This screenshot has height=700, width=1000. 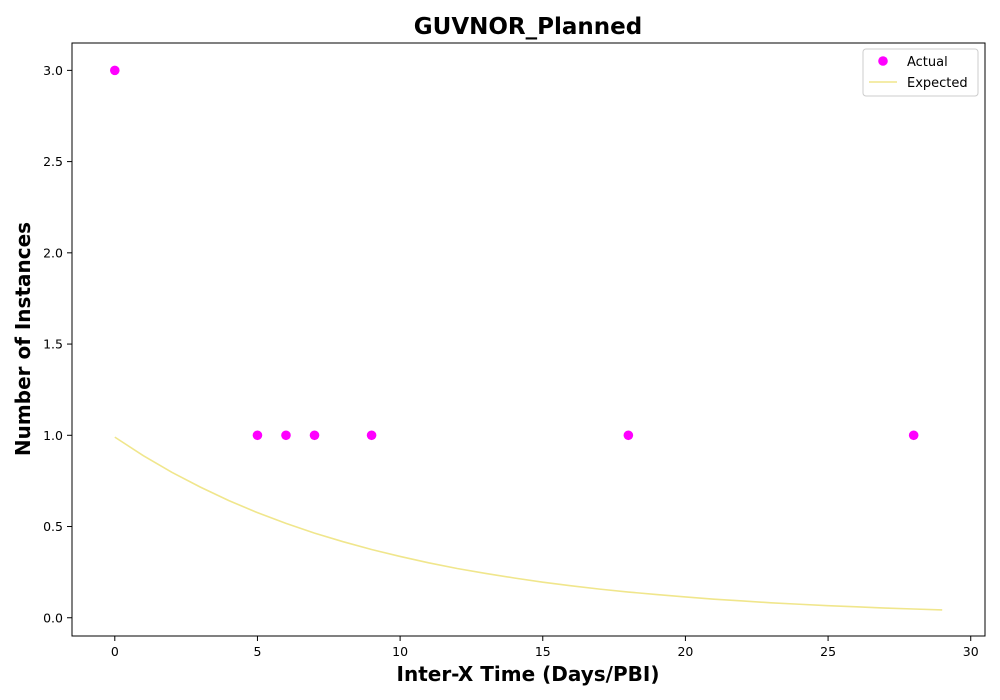 What do you see at coordinates (23, 339) in the screenshot?
I see `y-axis-label: Number of Instances` at bounding box center [23, 339].